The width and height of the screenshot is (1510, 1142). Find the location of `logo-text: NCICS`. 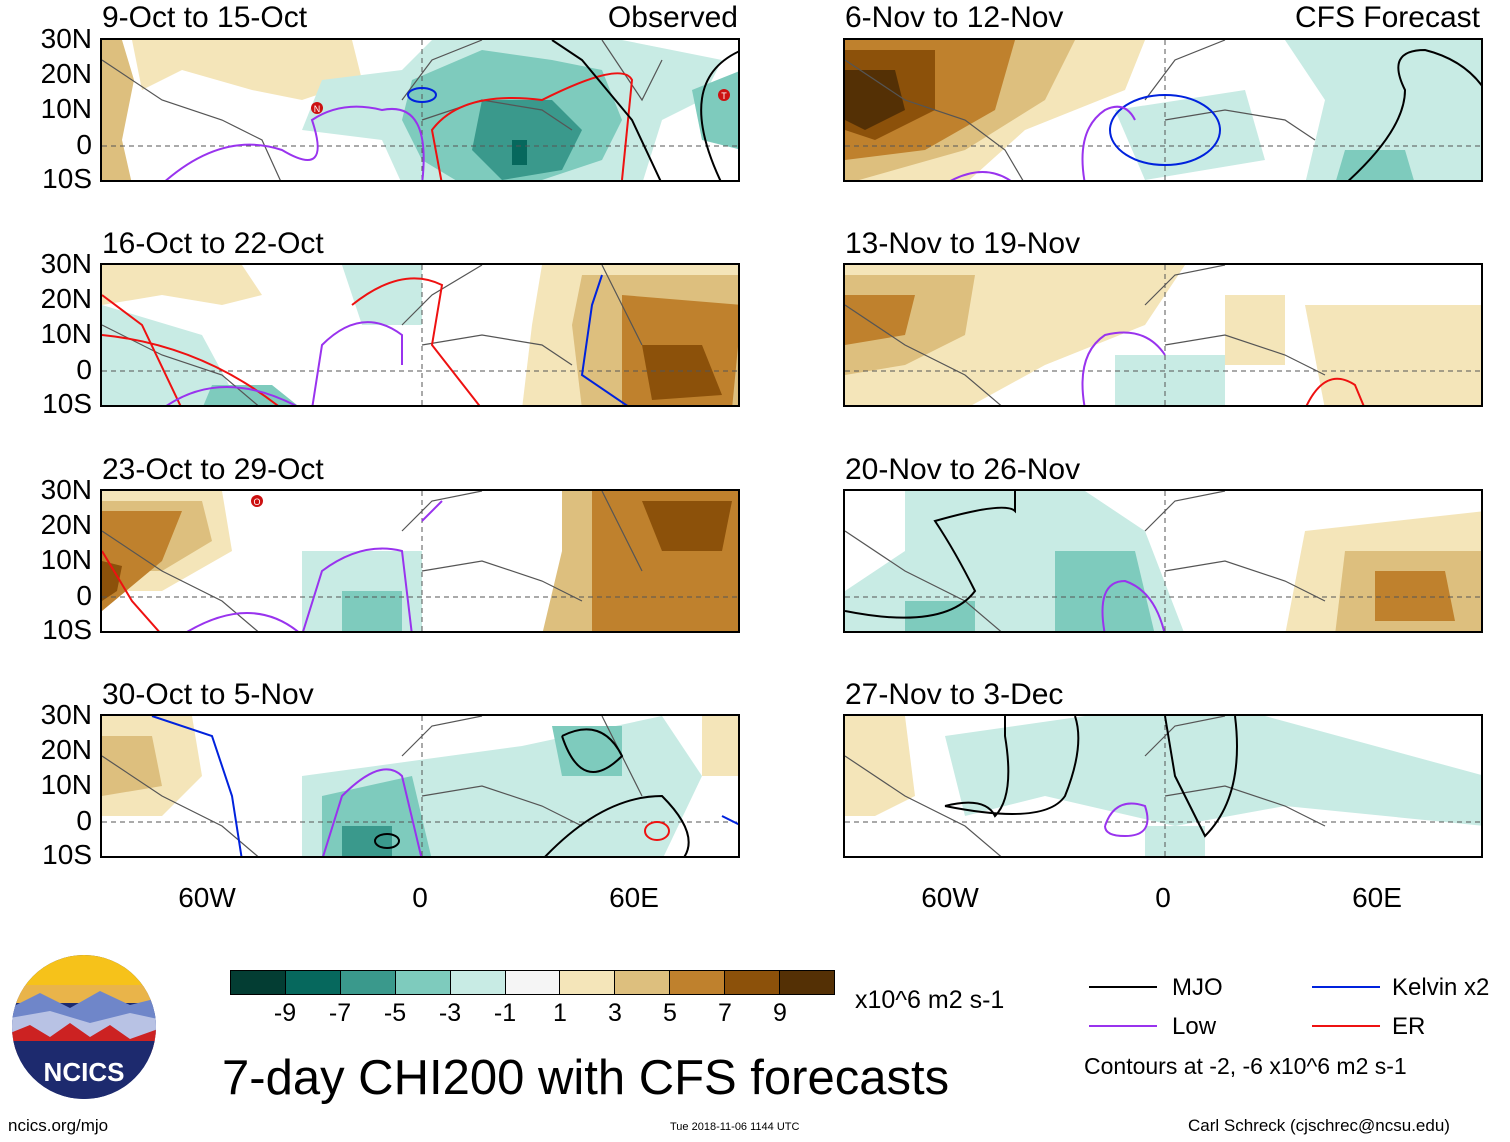

logo-text: NCICS is located at coordinates (84, 1072).